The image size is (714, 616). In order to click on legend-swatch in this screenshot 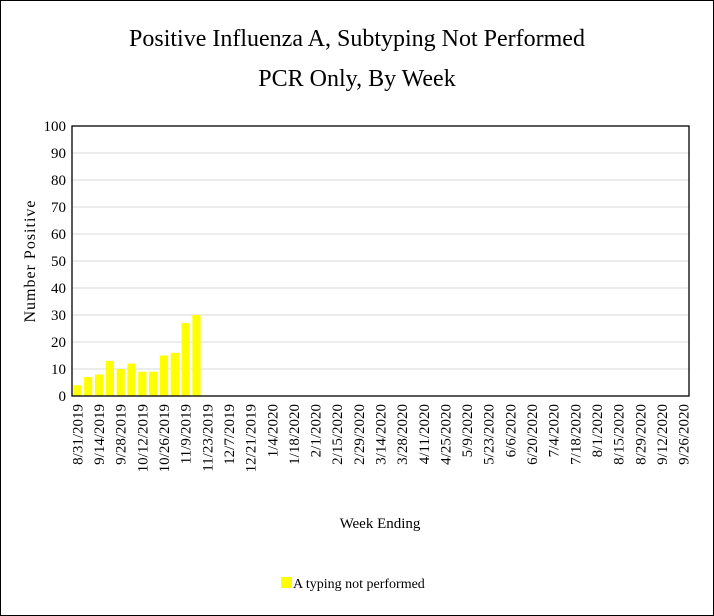, I will do `click(286, 582)`.